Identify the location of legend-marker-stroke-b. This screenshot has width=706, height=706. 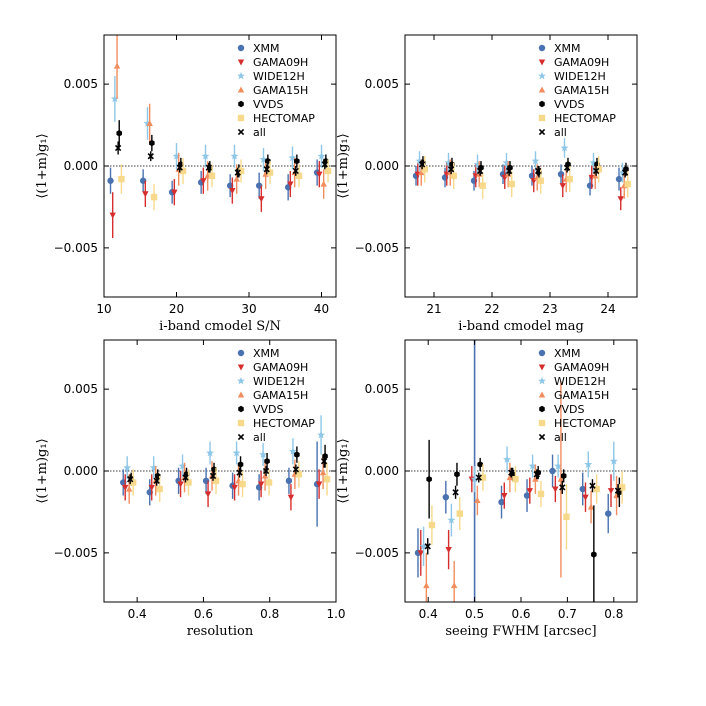
(542, 132).